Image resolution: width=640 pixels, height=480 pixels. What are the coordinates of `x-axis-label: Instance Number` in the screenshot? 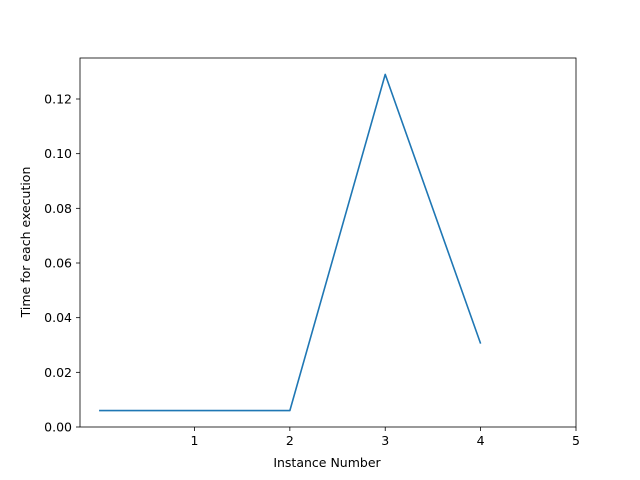 It's located at (327, 462).